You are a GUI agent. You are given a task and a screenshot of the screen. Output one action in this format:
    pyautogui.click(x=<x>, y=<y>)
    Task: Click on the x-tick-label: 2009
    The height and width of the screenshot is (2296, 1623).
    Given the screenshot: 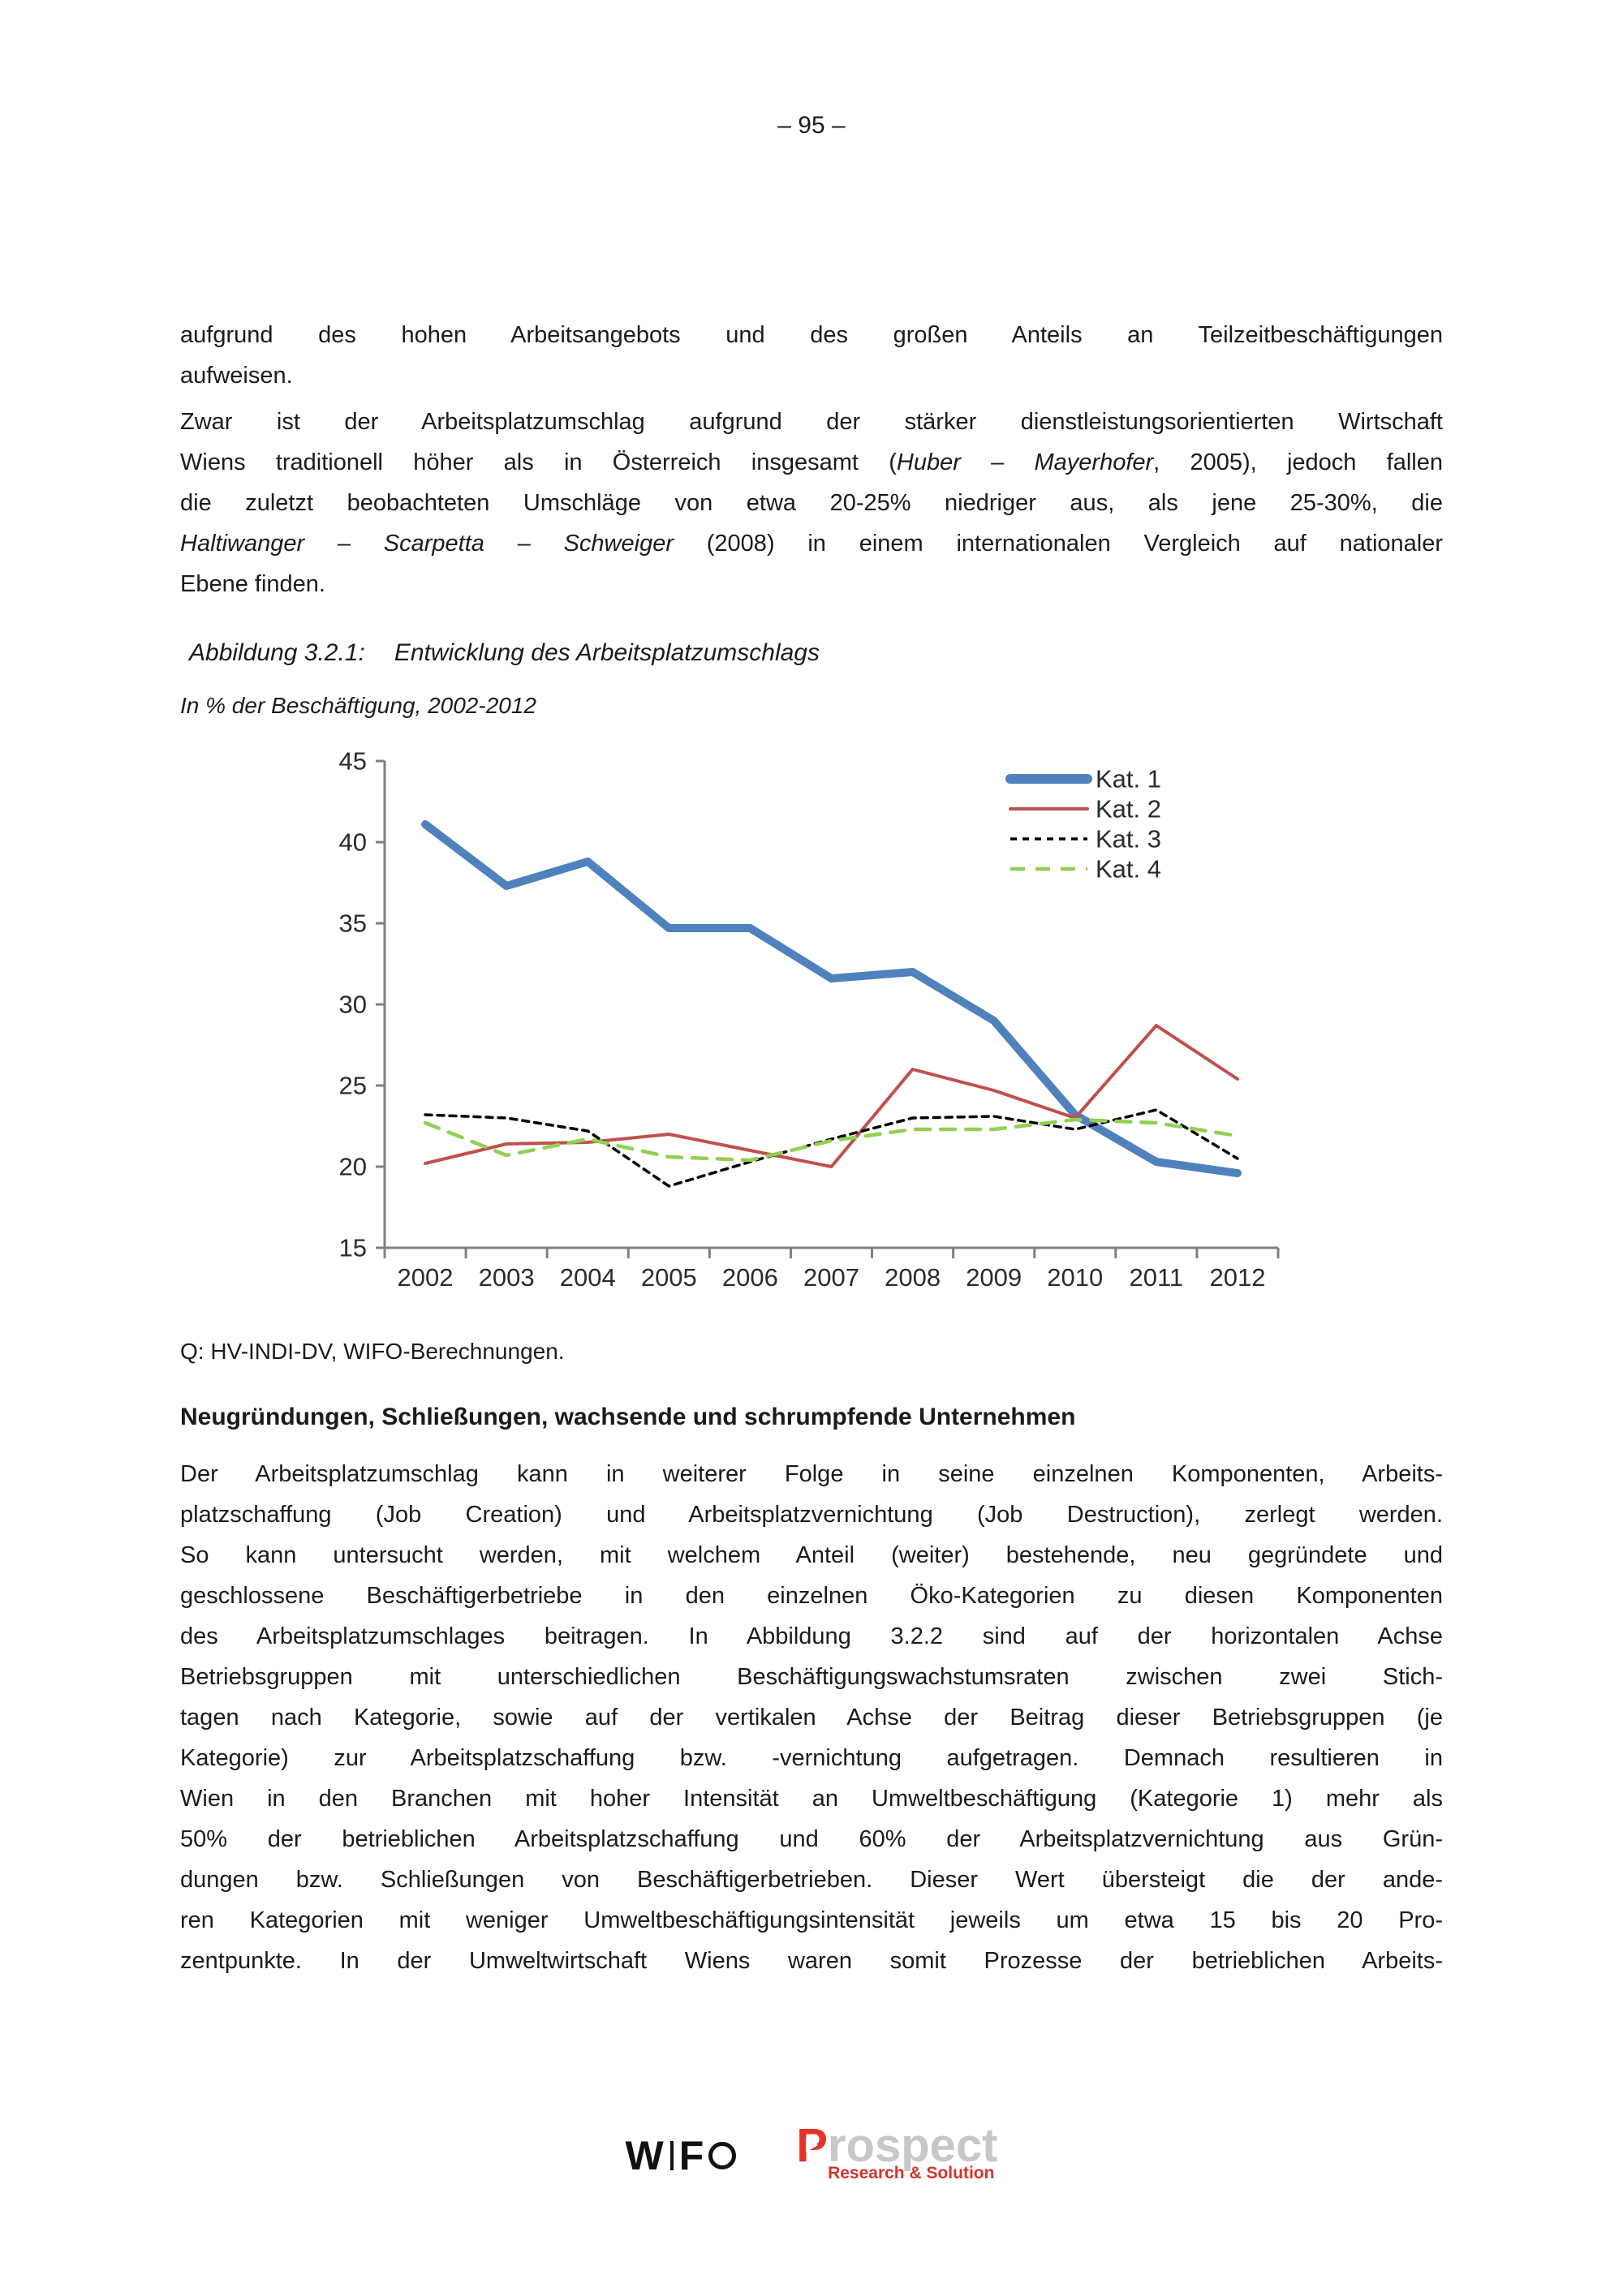 What is the action you would take?
    pyautogui.click(x=994, y=1277)
    